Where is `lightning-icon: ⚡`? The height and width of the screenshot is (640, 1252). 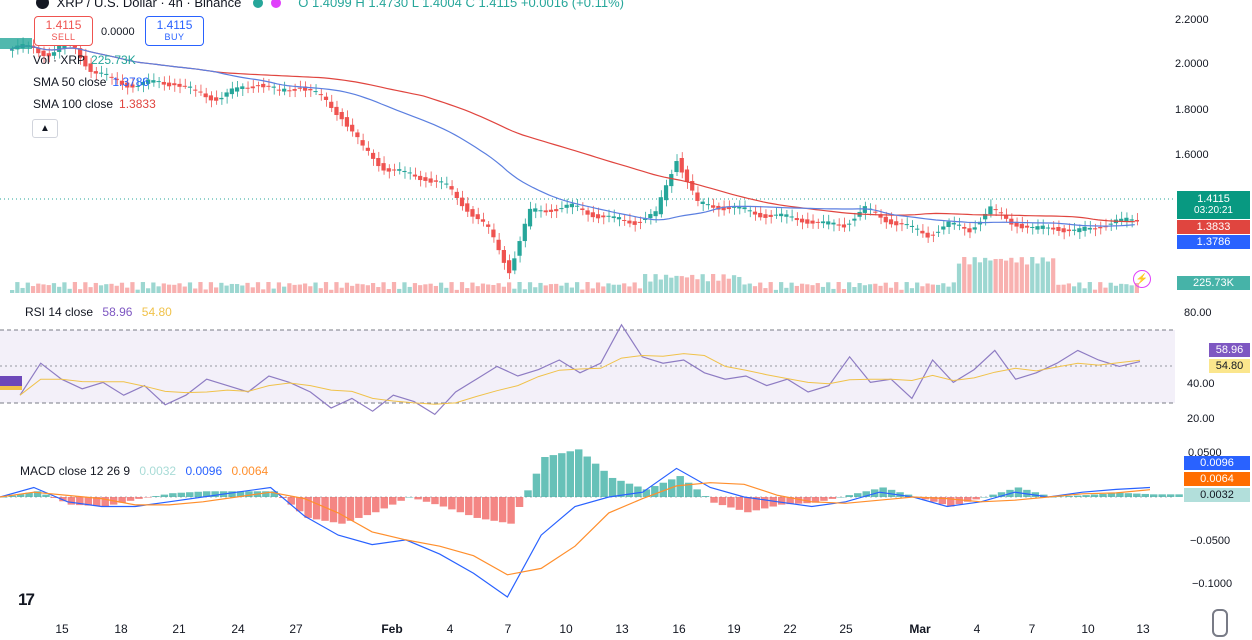
lightning-icon: ⚡ is located at coordinates (1142, 279).